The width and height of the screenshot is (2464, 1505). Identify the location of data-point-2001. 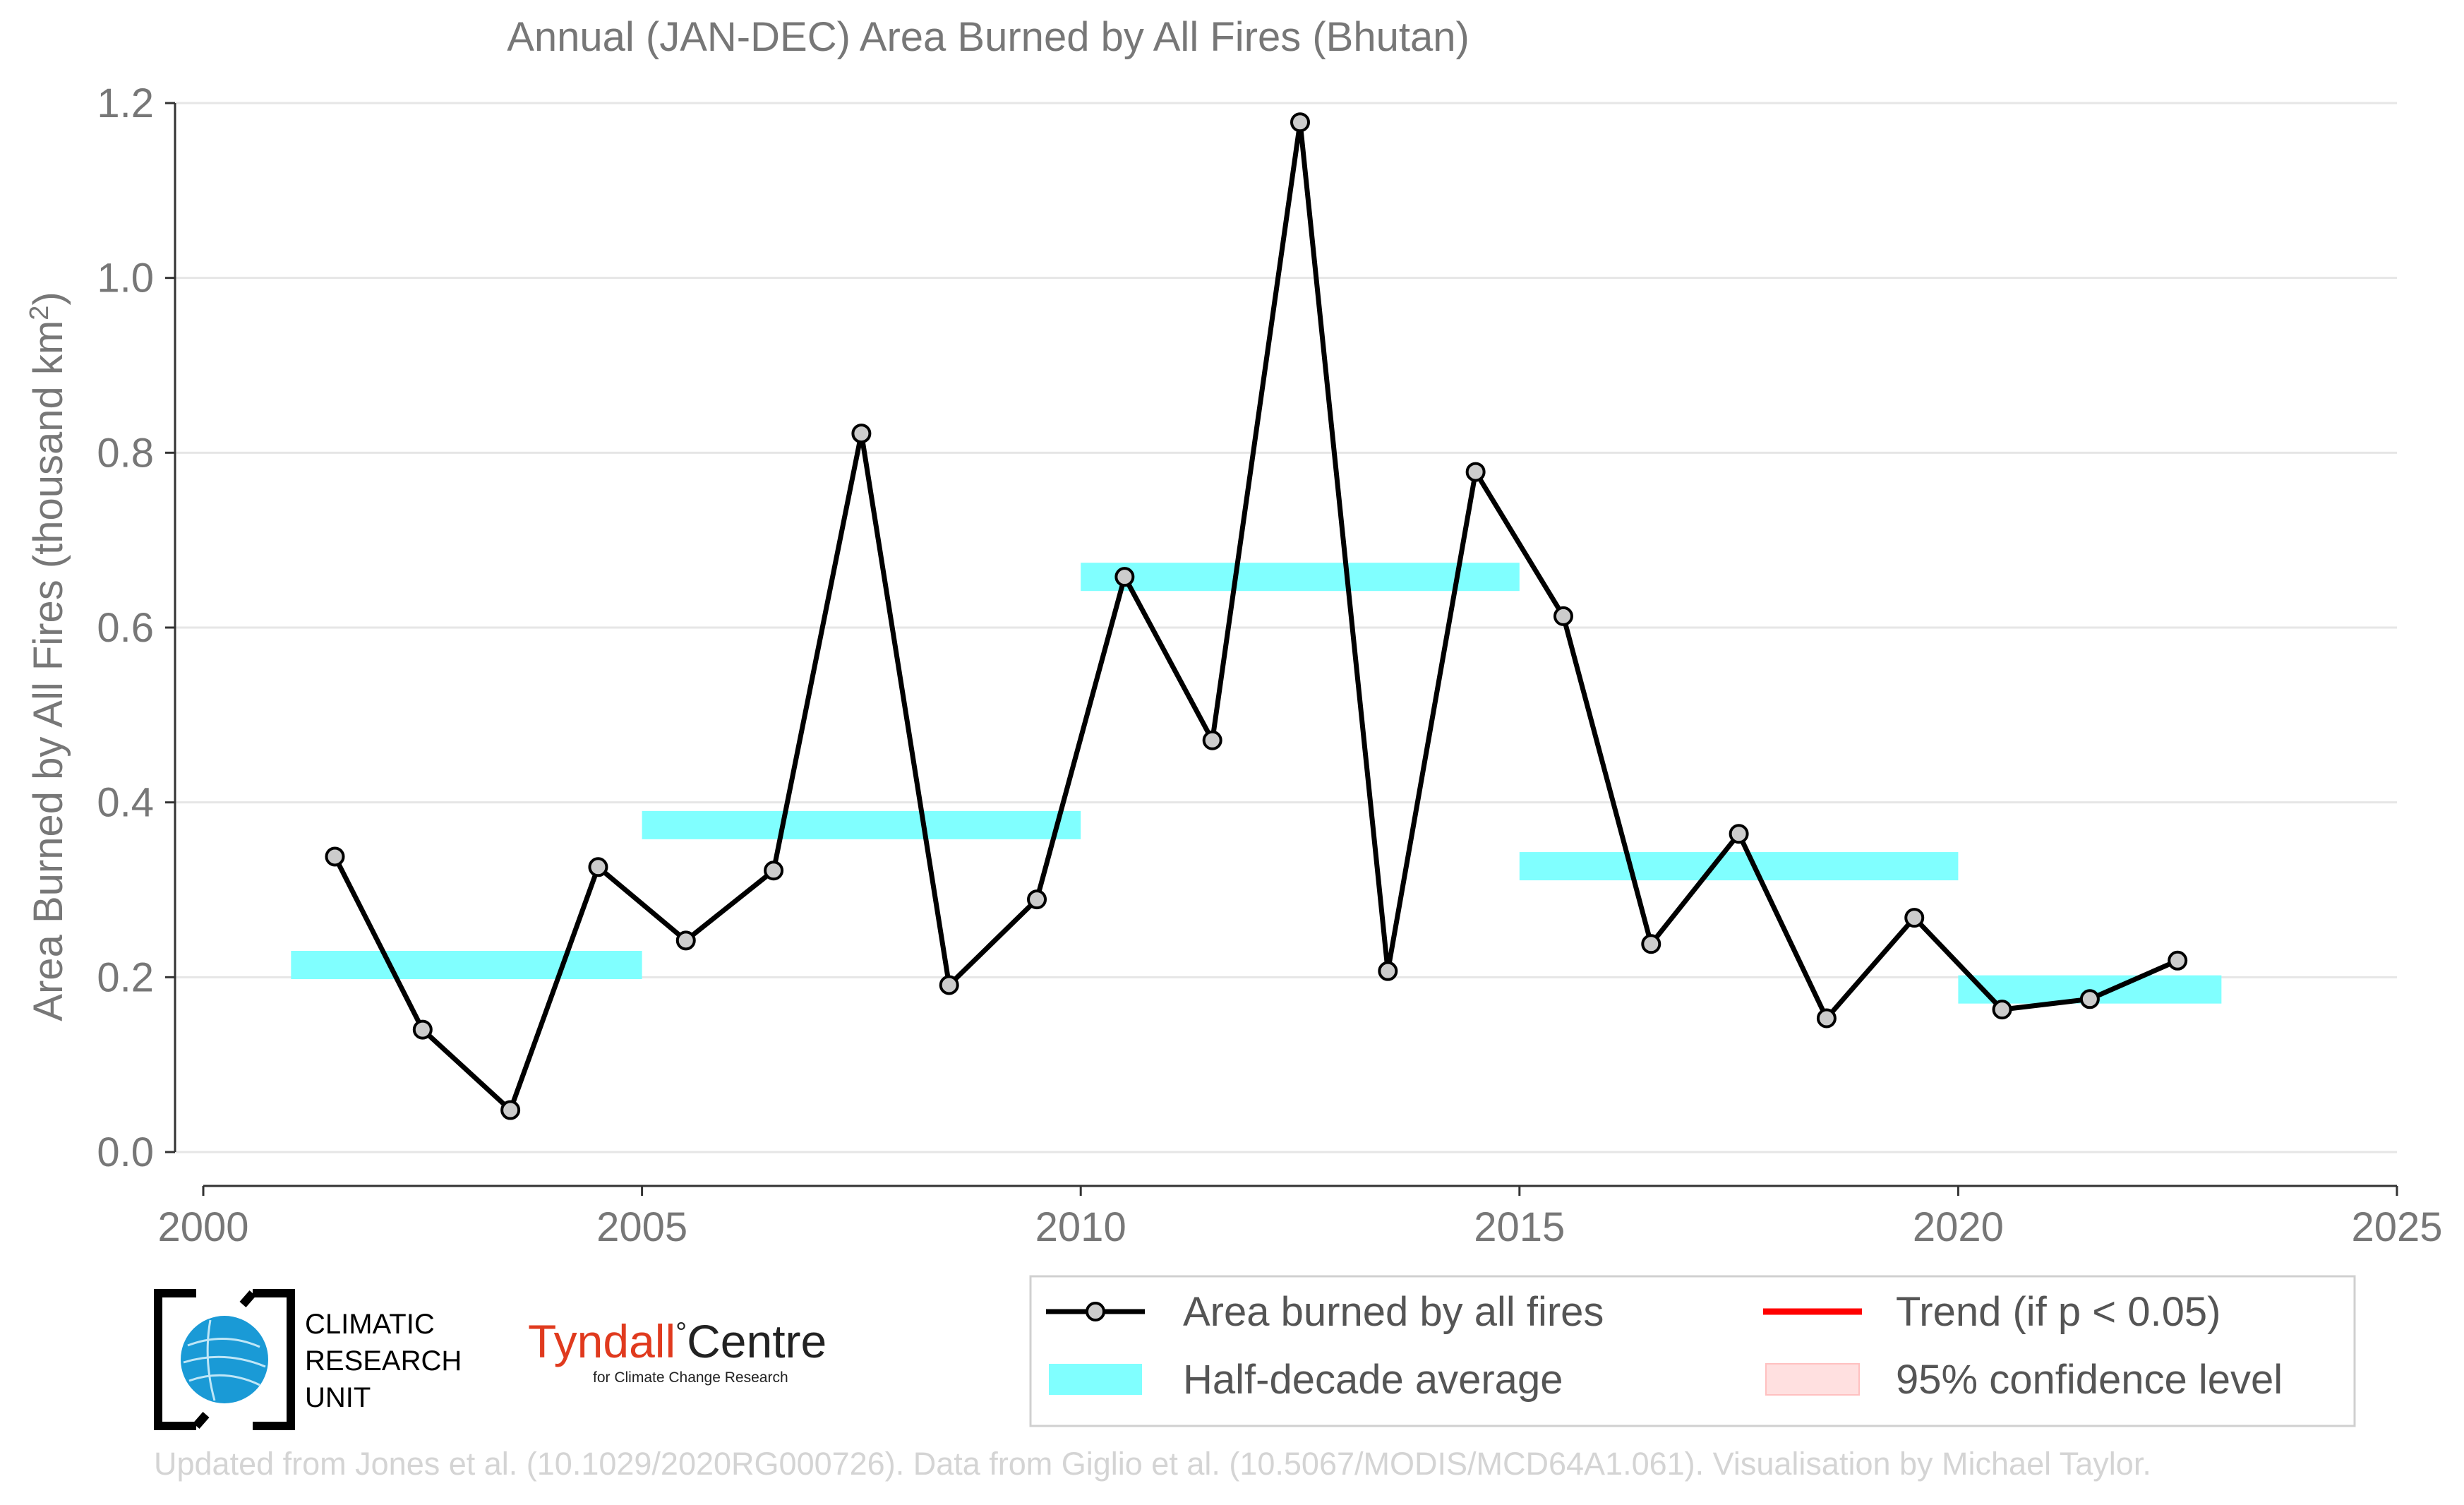
(335, 856).